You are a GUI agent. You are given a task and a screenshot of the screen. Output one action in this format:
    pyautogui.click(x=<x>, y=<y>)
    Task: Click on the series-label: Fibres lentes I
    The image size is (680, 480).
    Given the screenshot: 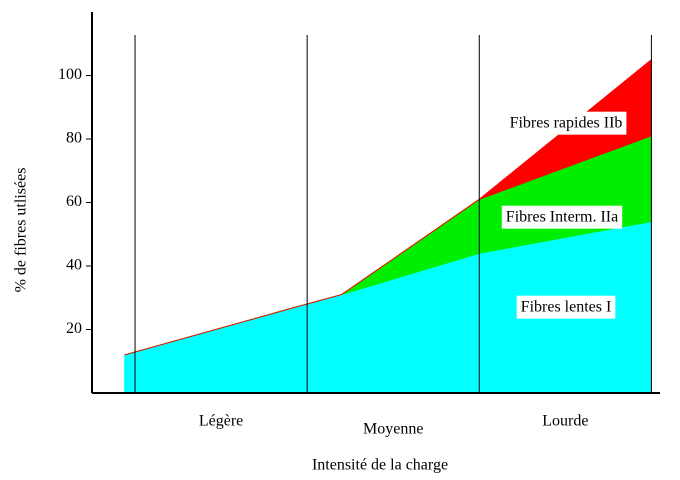 What is the action you would take?
    pyautogui.click(x=566, y=307)
    